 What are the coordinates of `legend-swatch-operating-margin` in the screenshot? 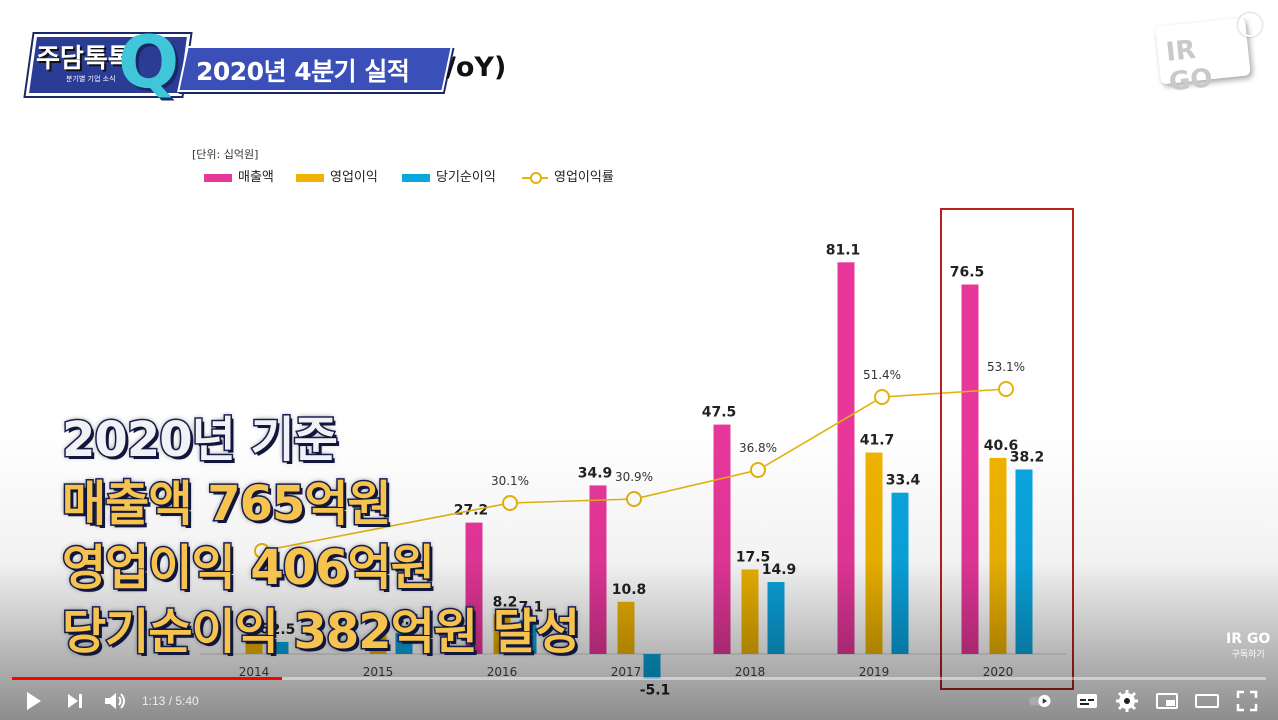 It's located at (535, 177).